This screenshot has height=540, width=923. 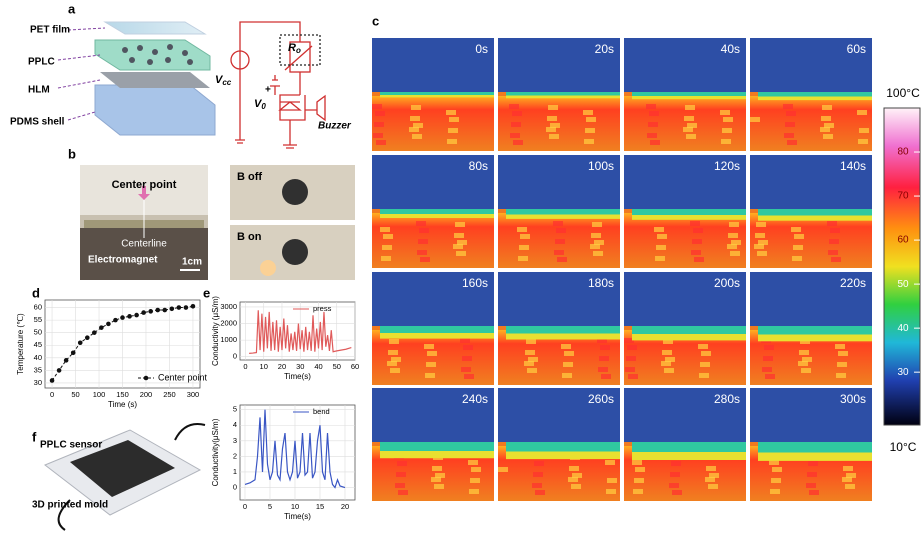 What do you see at coordinates (318, 366) in the screenshot?
I see `x-tick-label: 40` at bounding box center [318, 366].